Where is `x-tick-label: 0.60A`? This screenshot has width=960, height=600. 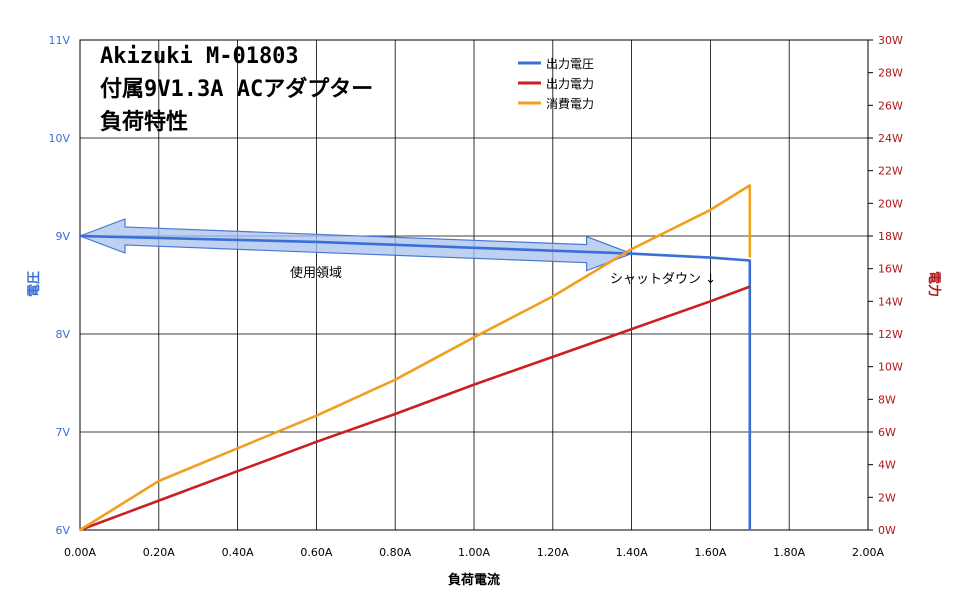 x-tick-label: 0.60A is located at coordinates (316, 552).